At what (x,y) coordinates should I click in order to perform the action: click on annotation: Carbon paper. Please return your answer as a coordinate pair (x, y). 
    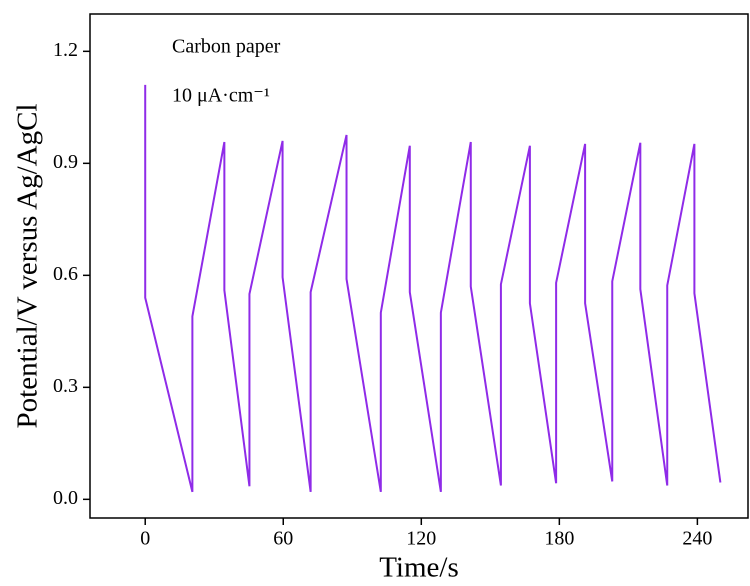
    Looking at the image, I should click on (226, 47).